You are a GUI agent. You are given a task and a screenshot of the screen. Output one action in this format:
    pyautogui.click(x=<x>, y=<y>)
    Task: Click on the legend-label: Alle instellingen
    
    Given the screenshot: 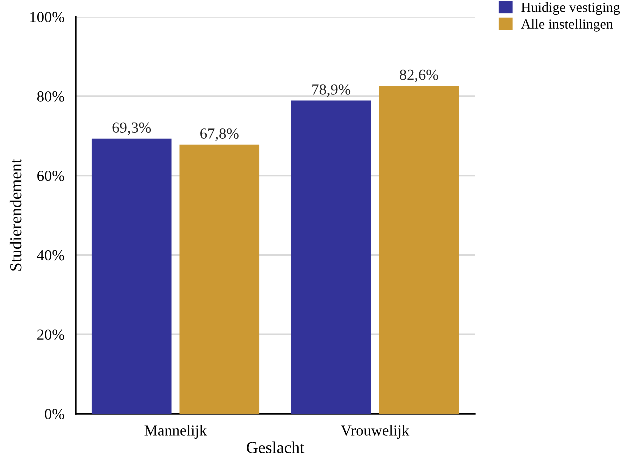 What is the action you would take?
    pyautogui.click(x=567, y=25)
    